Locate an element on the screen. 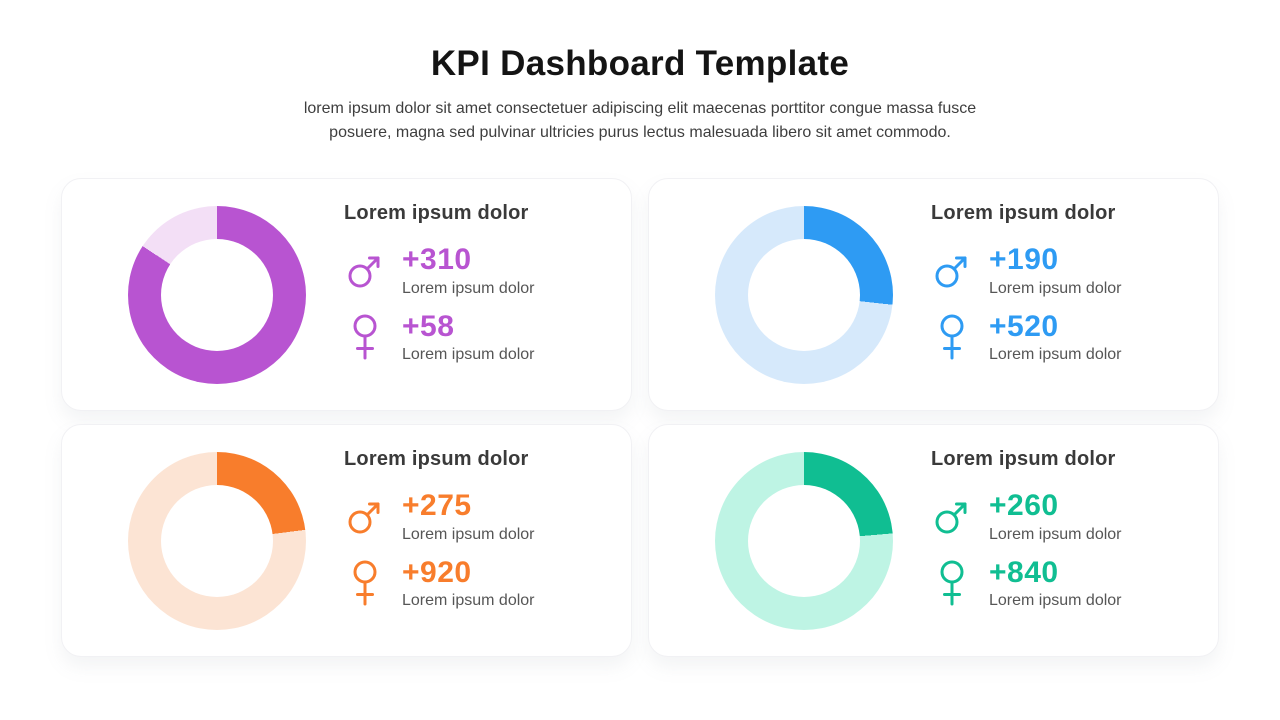  stat-text: +275 Lorem ipsum dolor is located at coordinates (468, 517).